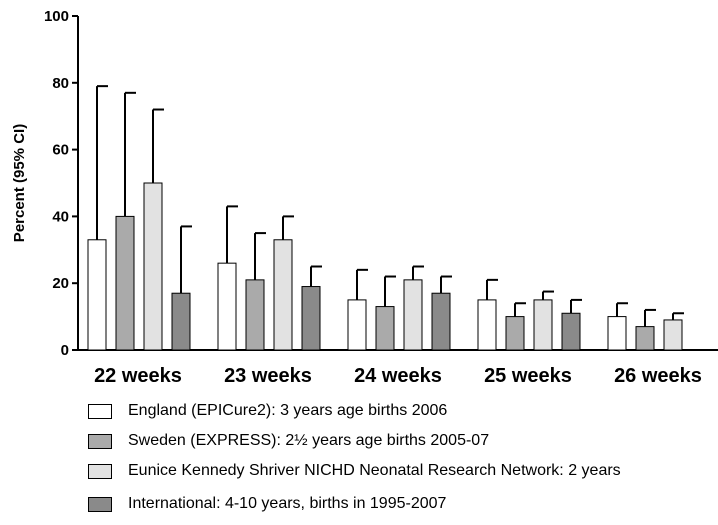 The image size is (718, 525). I want to click on y-tick-label: 20, so click(60, 283).